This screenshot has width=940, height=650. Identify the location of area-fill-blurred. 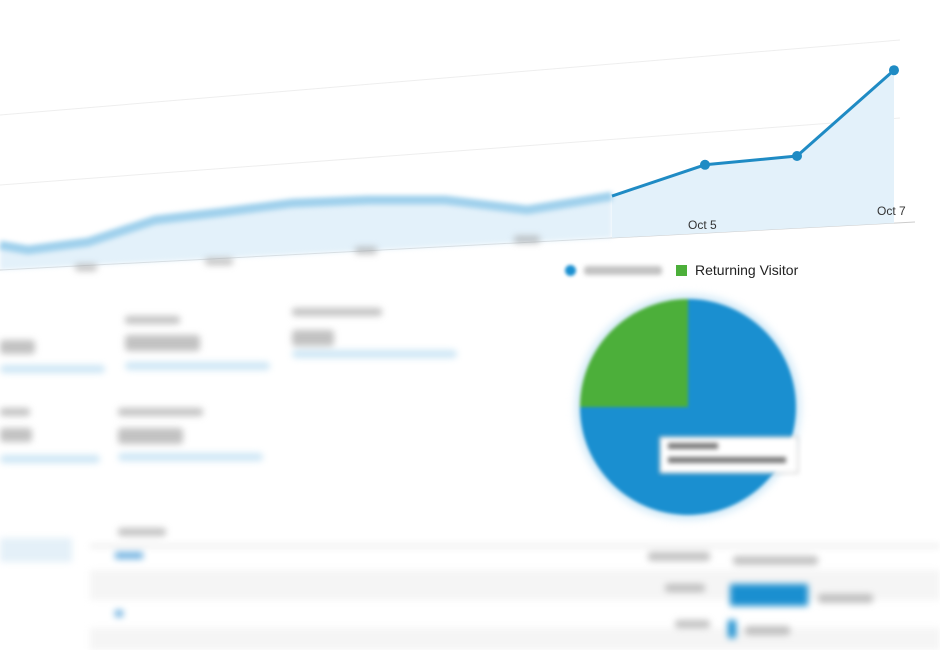
(306, 233).